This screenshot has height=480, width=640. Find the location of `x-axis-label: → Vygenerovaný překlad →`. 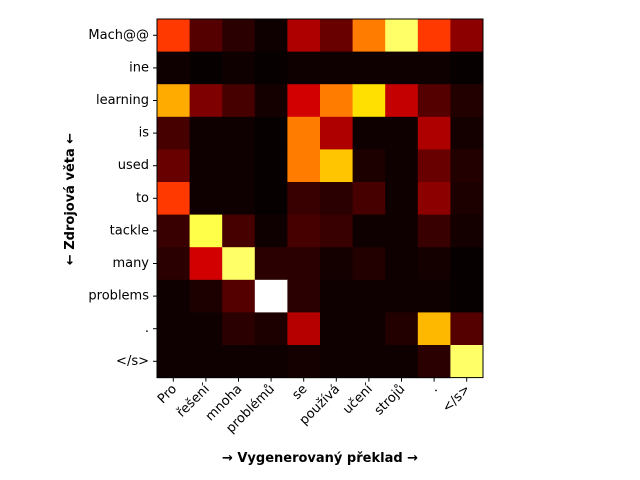

x-axis-label: → Vygenerovaný překlad → is located at coordinates (320, 458).